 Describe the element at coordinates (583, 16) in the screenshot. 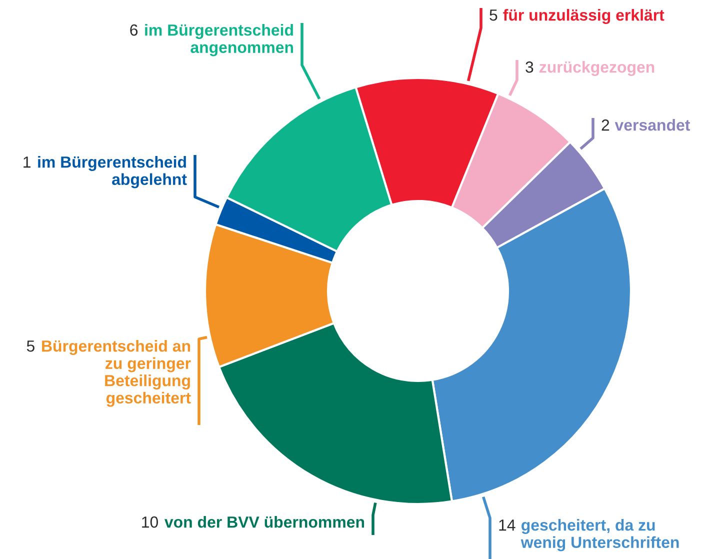

I see `slice-label: für unzulässig erklärt` at that location.